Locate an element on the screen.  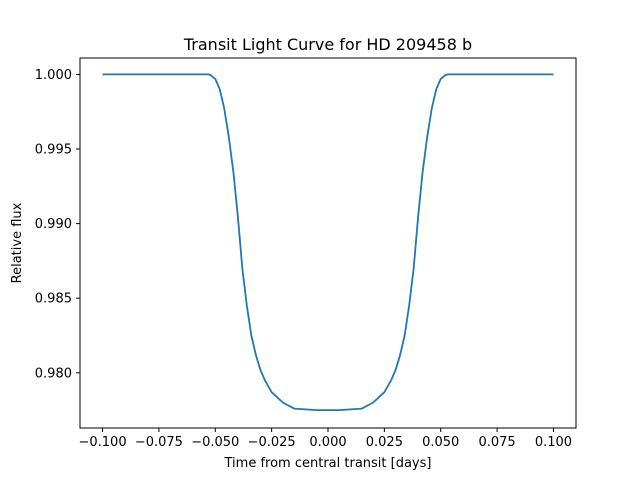
y-tick-label: 0.990 is located at coordinates (53, 224).